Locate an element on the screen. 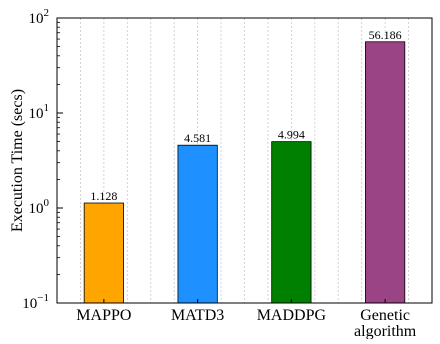 Image resolution: width=440 pixels, height=344 pixels. category-label-1: MATD3 is located at coordinates (197, 315).